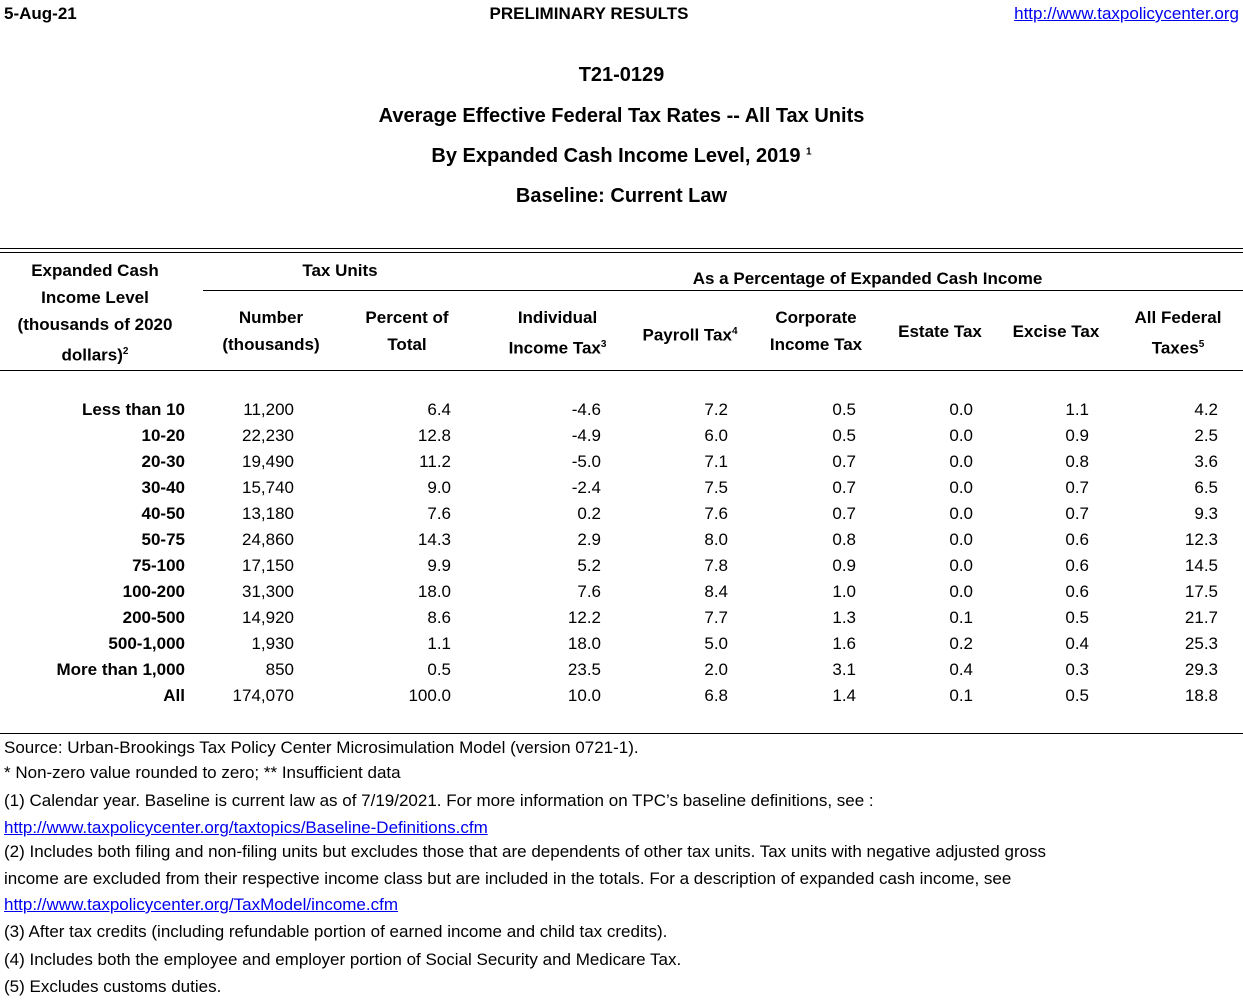  I want to click on cell-income-level: 75-100, so click(158, 565).